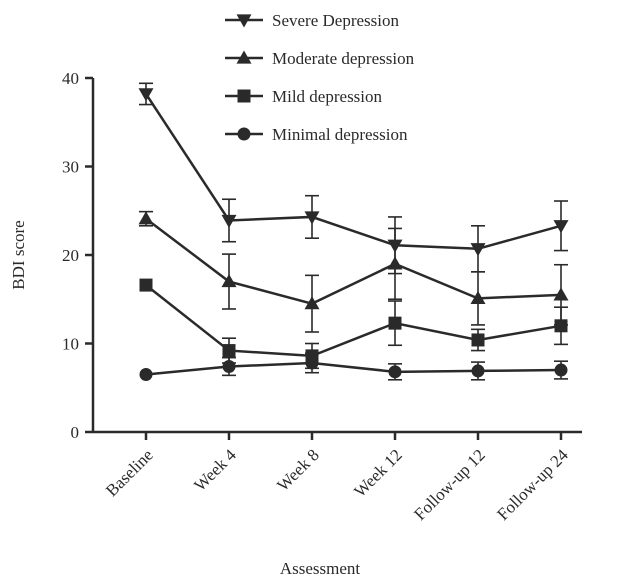 The image size is (617, 577). I want to click on legend-item: Moderate depression, so click(320, 58).